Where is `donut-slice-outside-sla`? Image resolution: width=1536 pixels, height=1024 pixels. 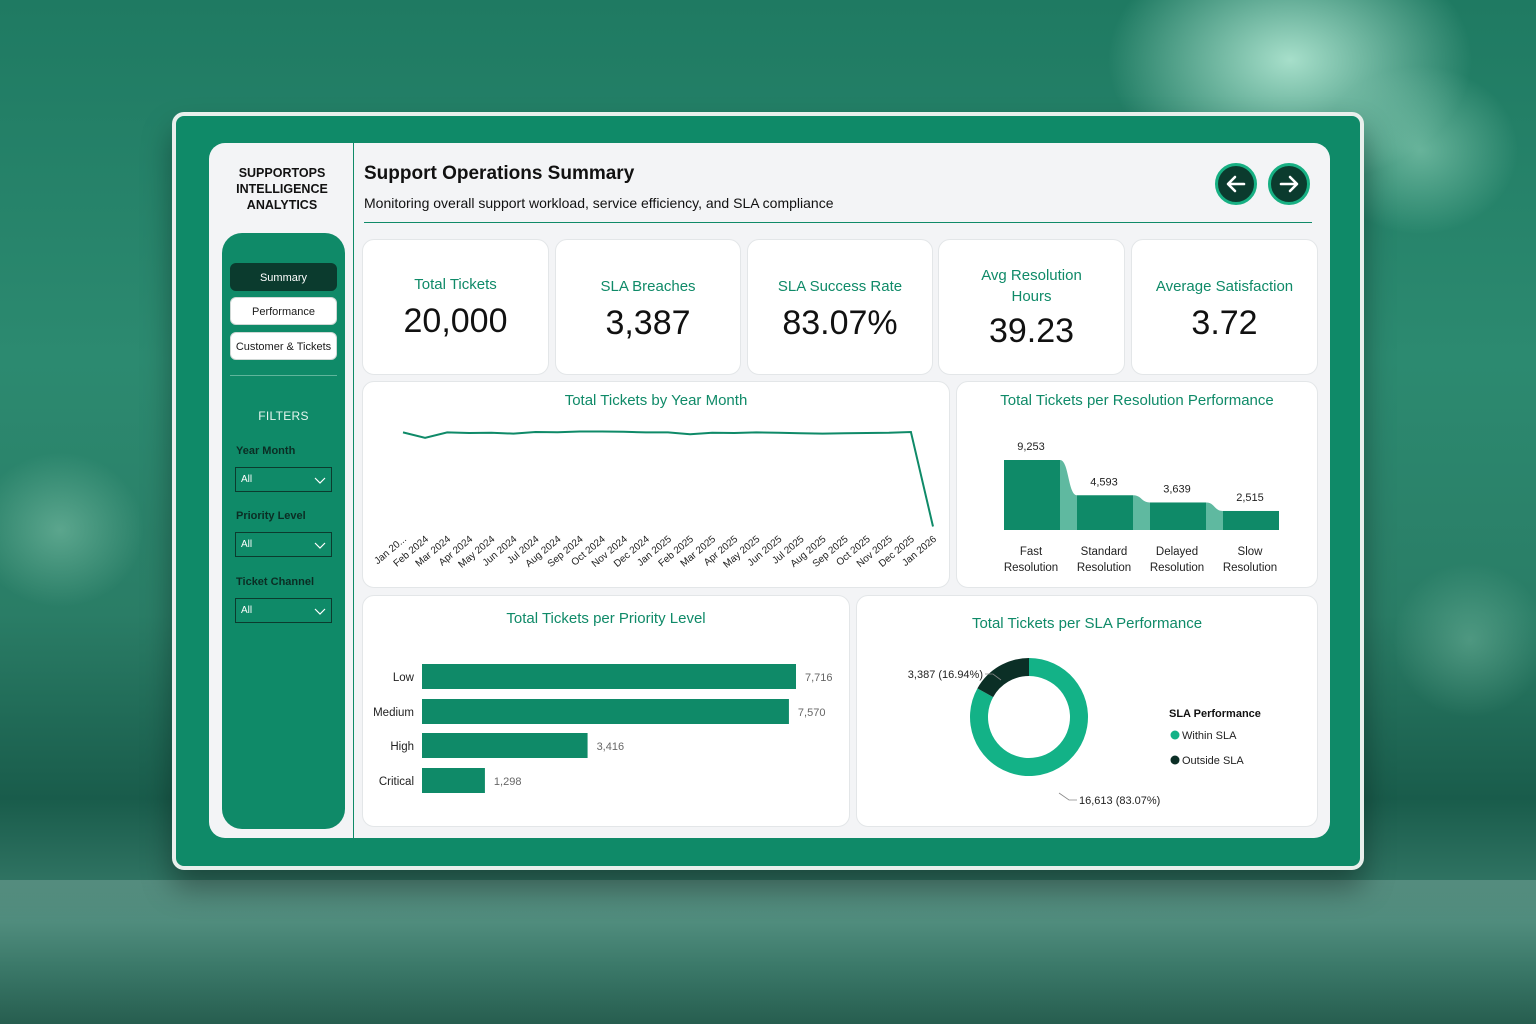 donut-slice-outside-sla is located at coordinates (1003, 678).